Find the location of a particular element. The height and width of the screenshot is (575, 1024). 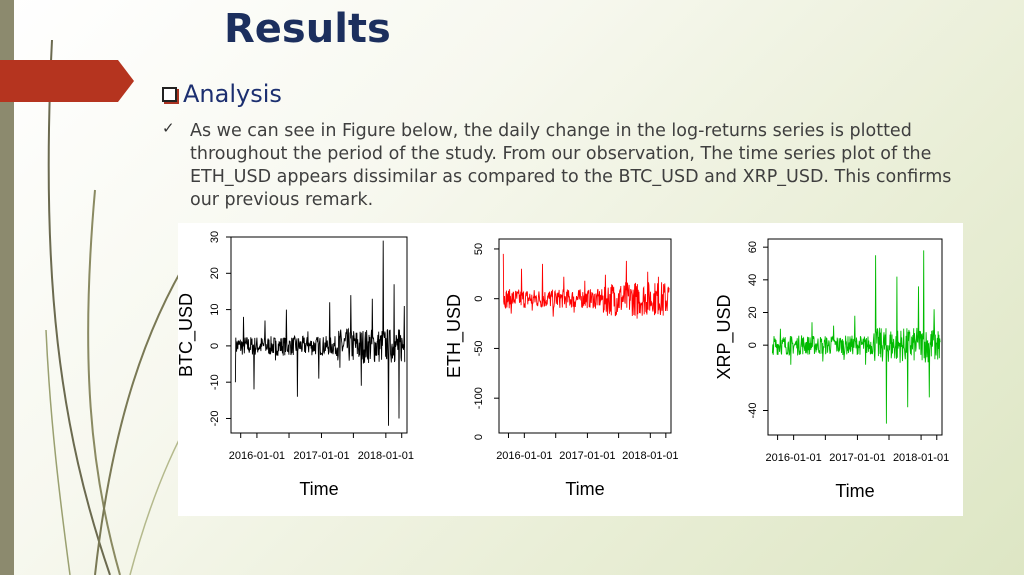

y-tick-label: -100 is located at coordinates (479, 398).